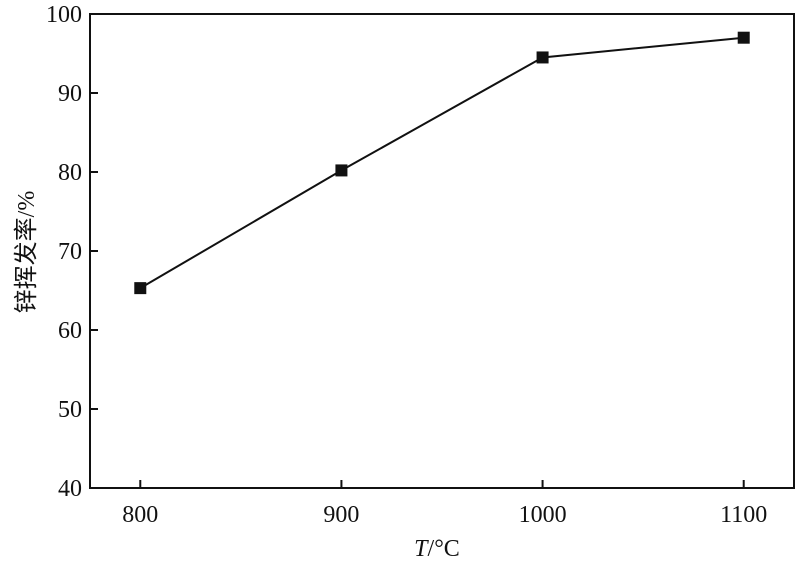  What do you see at coordinates (543, 515) in the screenshot?
I see `x-tick-label: 1000` at bounding box center [543, 515].